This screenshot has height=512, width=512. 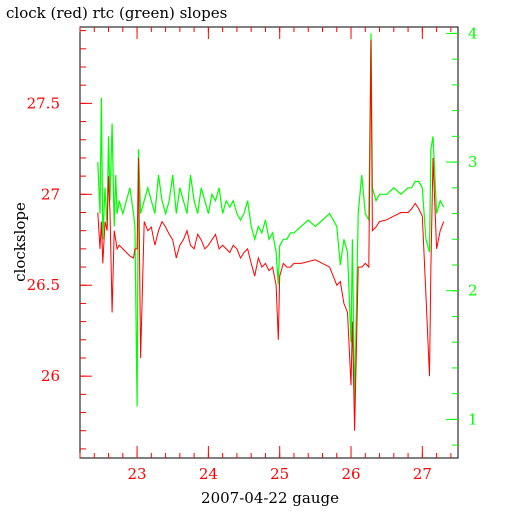 I want to click on y-tick-label: 27.5, so click(x=43, y=103).